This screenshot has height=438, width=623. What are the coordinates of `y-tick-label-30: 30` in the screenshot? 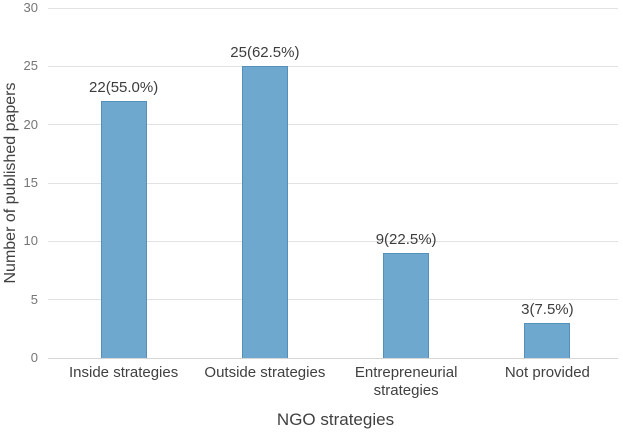 It's located at (30, 7).